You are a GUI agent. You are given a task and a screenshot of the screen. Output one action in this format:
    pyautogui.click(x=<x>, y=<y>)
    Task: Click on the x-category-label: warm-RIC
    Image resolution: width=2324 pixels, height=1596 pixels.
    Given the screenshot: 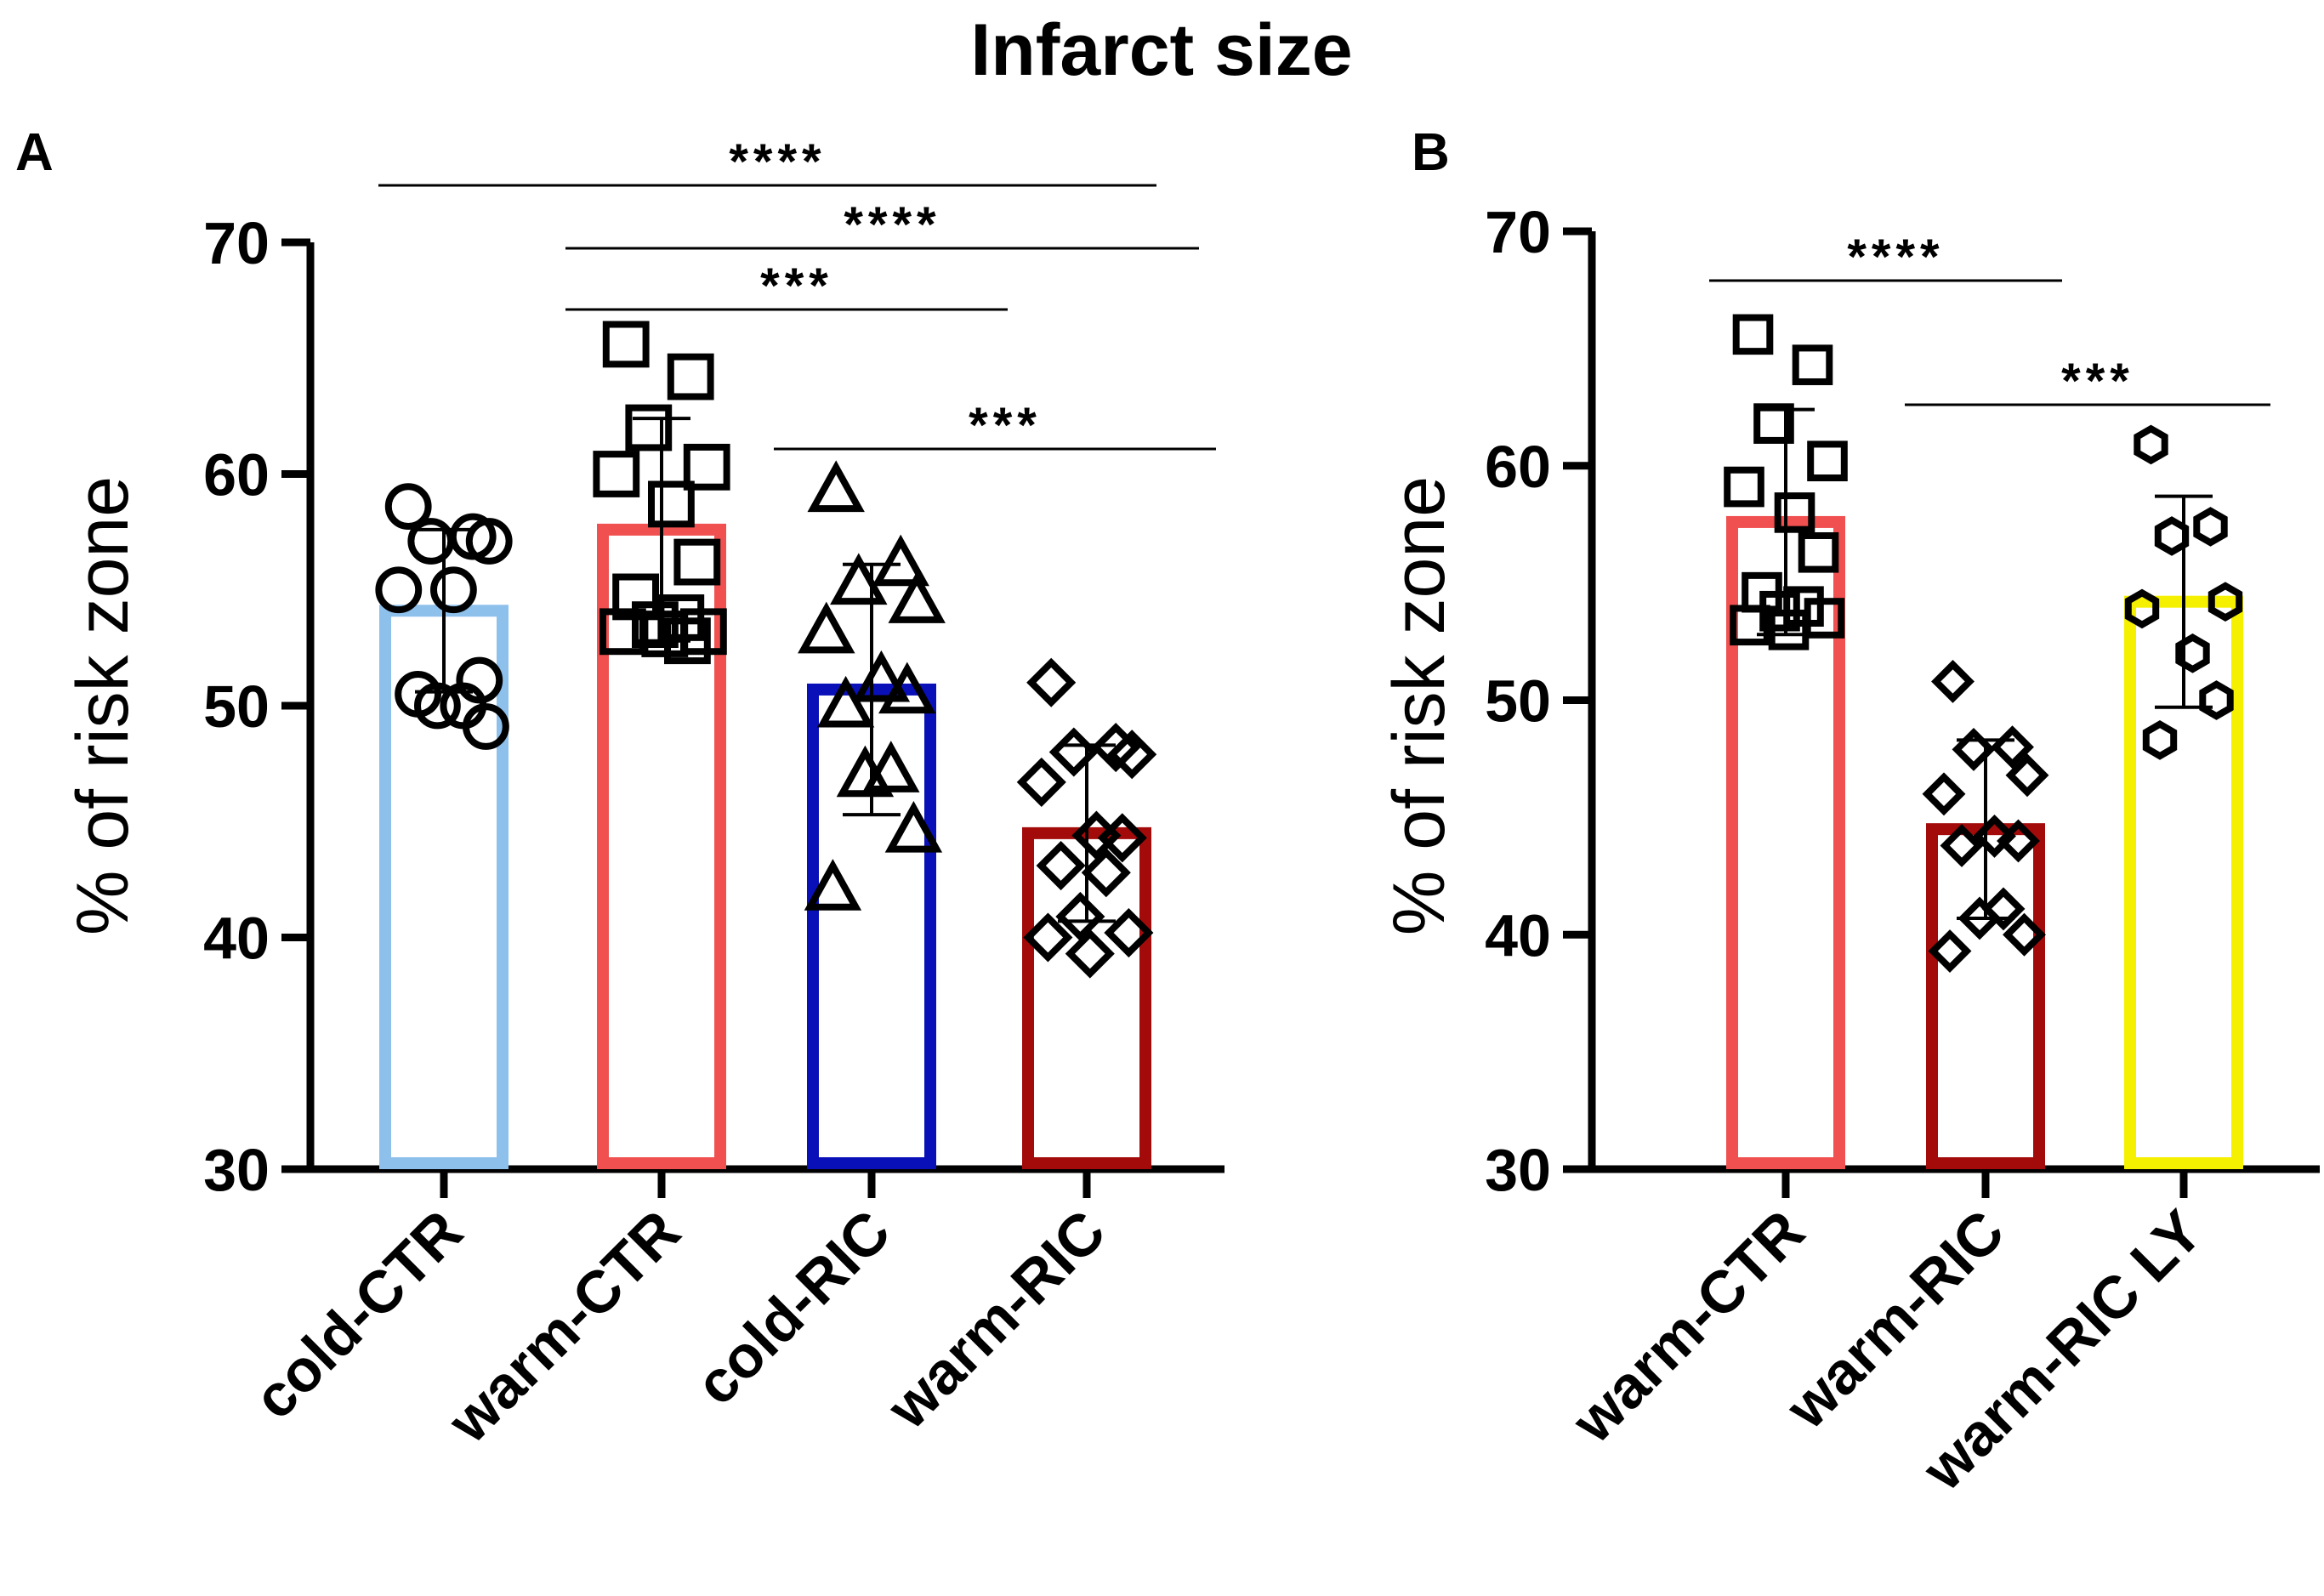 What is the action you would take?
    pyautogui.click(x=996, y=1319)
    